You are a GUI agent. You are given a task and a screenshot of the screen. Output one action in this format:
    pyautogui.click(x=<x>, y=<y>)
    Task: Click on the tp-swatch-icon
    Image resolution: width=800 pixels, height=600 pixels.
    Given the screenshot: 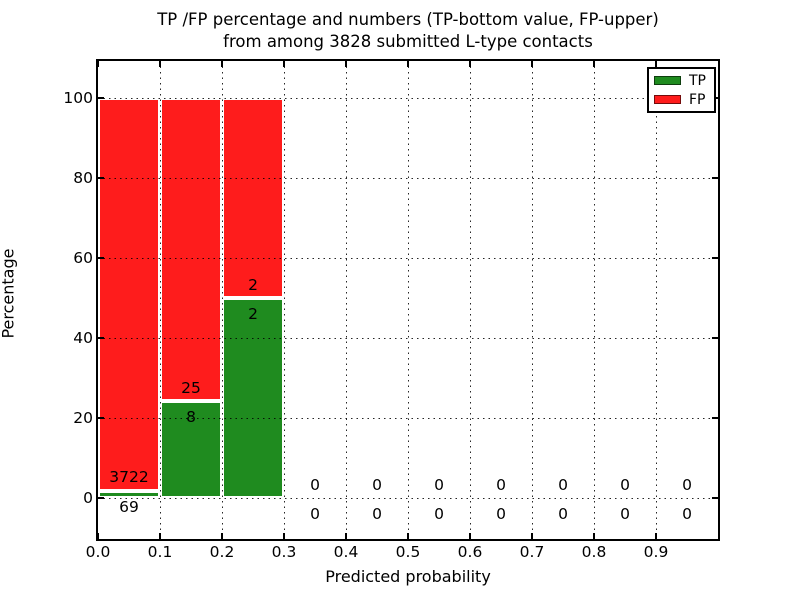 What is the action you would take?
    pyautogui.click(x=667, y=80)
    